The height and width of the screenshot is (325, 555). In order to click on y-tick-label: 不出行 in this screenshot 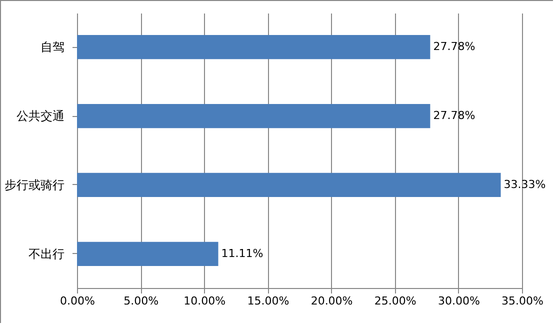, I will do `click(46, 253)`.